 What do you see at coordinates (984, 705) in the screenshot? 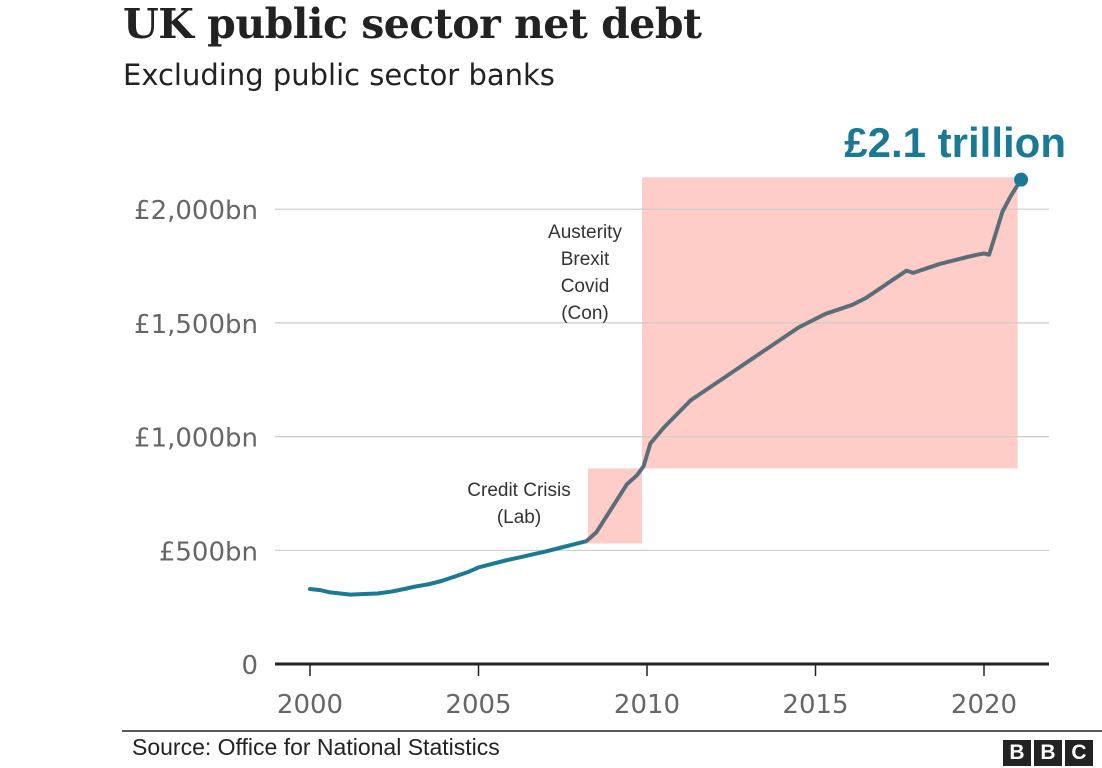
I see `x-tick-label: 2020` at bounding box center [984, 705].